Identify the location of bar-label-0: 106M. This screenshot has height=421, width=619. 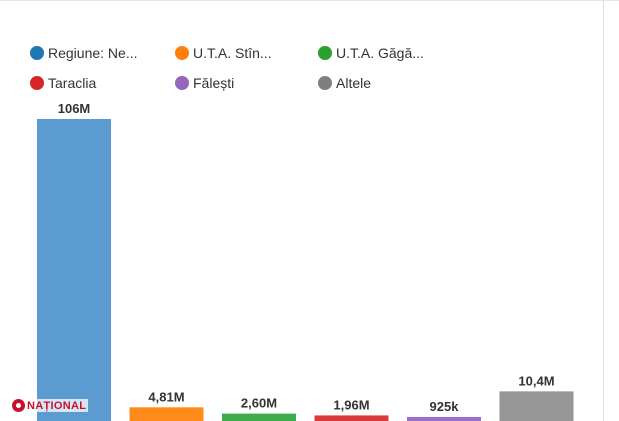
(74, 108).